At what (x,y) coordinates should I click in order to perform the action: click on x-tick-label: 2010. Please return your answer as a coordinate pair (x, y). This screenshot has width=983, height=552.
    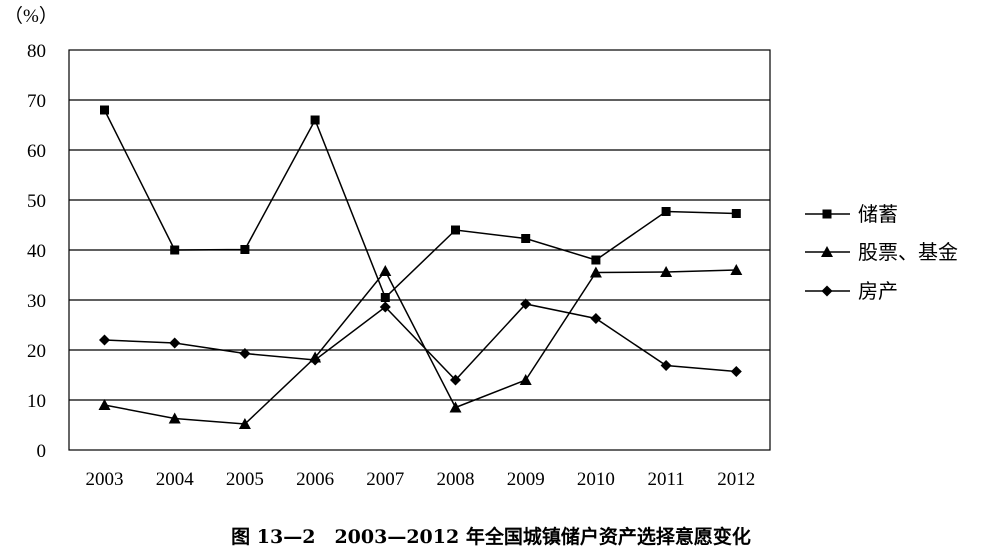
    Looking at the image, I should click on (596, 479).